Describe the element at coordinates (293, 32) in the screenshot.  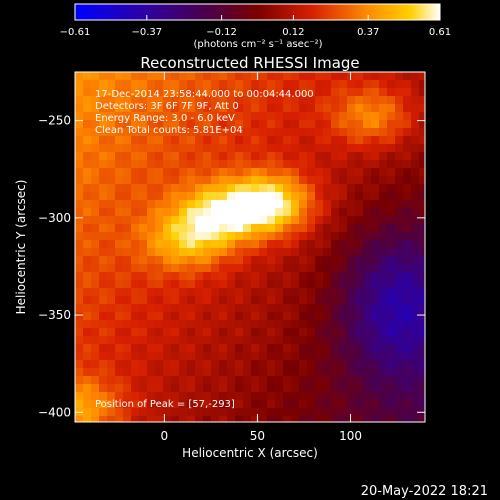
I see `colorbar-tick-label: 0.12` at that location.